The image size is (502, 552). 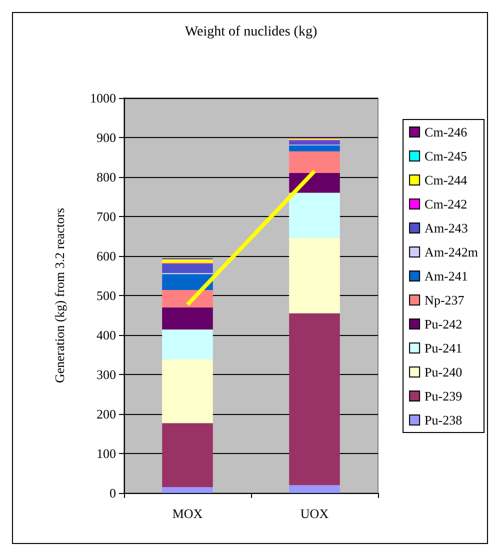 What do you see at coordinates (443, 372) in the screenshot?
I see `legend-label: Pu-240` at bounding box center [443, 372].